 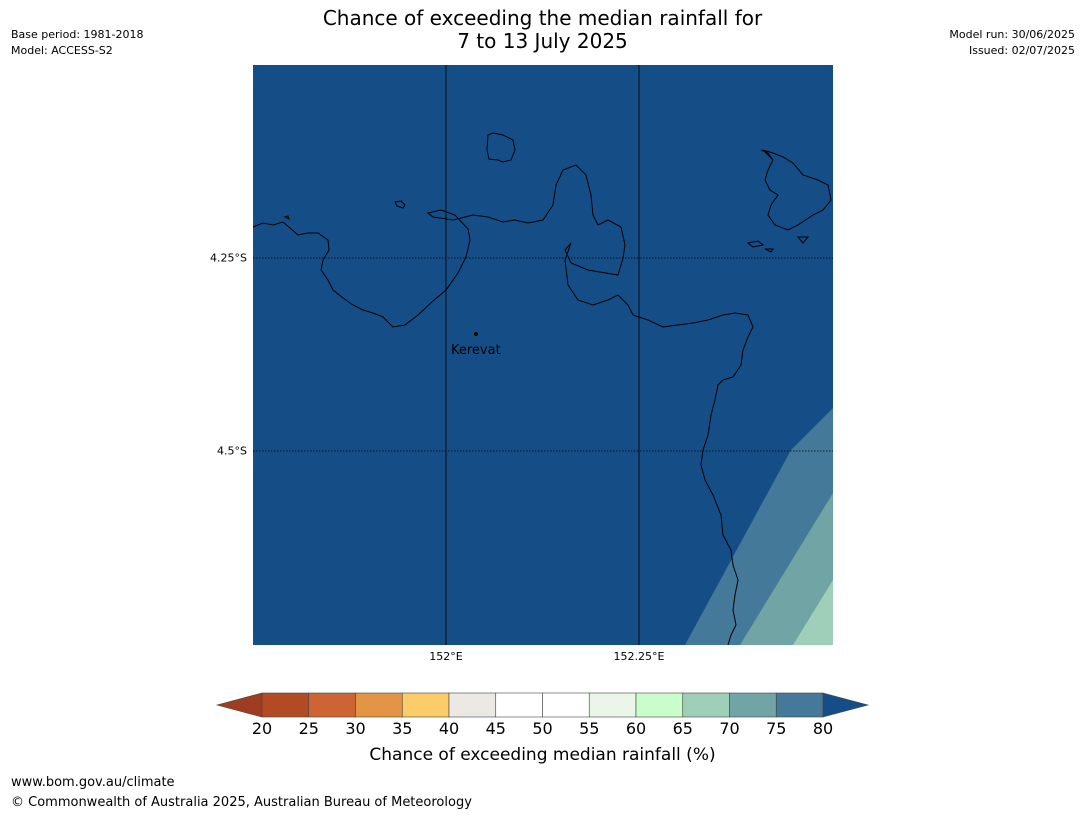 I want to click on lat-label-4-25: 4.25°S, so click(x=228, y=258).